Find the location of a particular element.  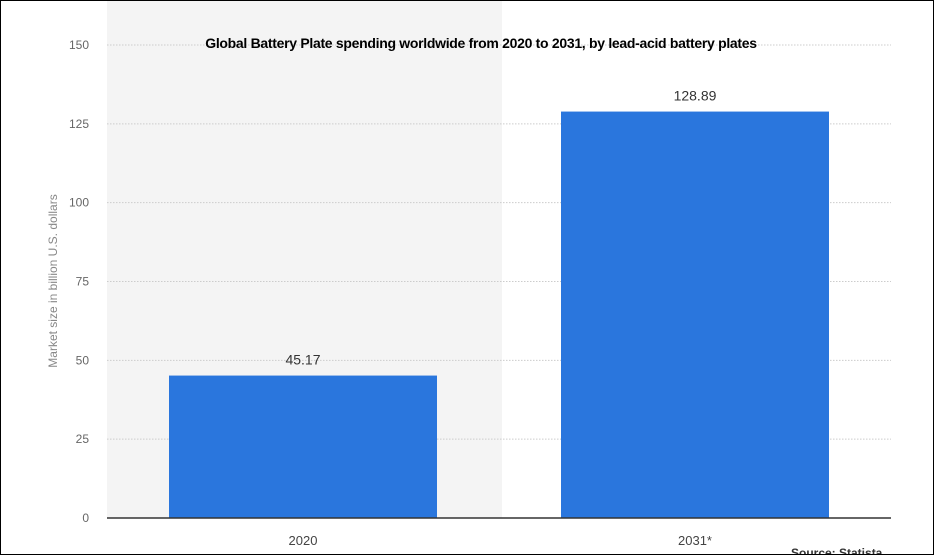

y-tick-label-0: 0 is located at coordinates (85, 518).